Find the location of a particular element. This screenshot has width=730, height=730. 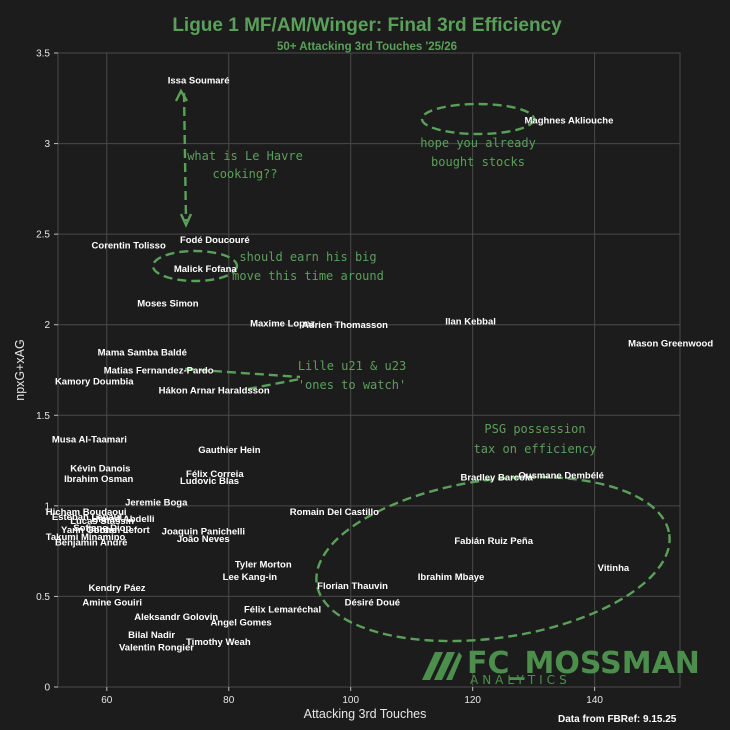

point-label: Ibrahim Mbaye is located at coordinates (451, 577).